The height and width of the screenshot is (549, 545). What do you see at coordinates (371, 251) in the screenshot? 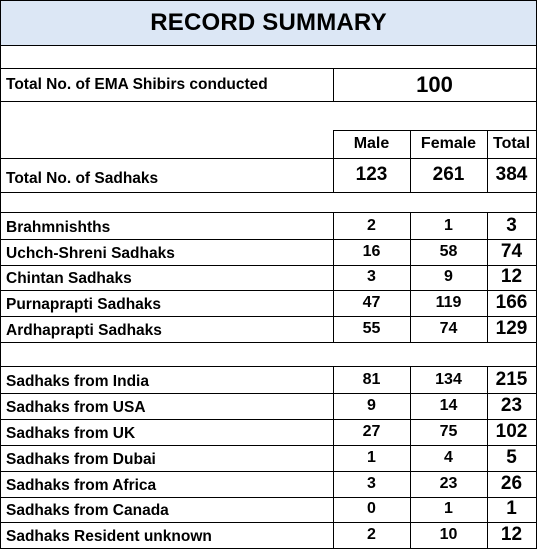
I see `level-row-male: 16` at bounding box center [371, 251].